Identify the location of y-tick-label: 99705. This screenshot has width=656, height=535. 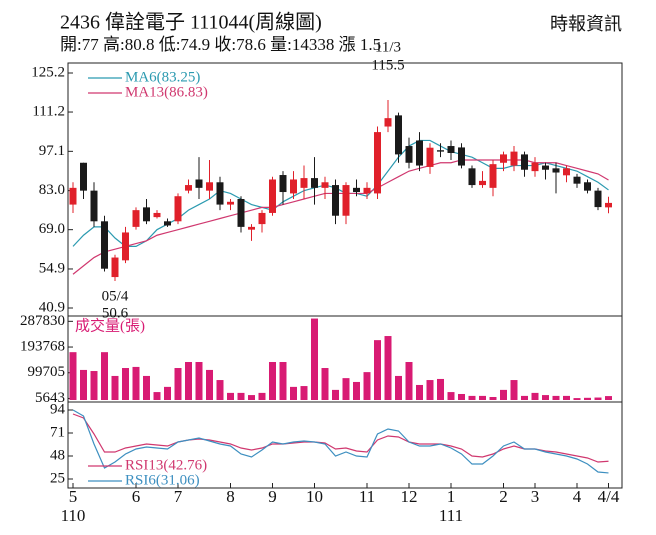
(47, 372).